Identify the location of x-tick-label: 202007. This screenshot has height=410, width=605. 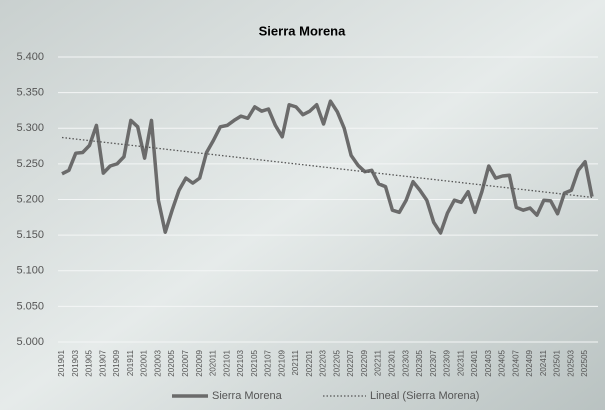
(185, 362).